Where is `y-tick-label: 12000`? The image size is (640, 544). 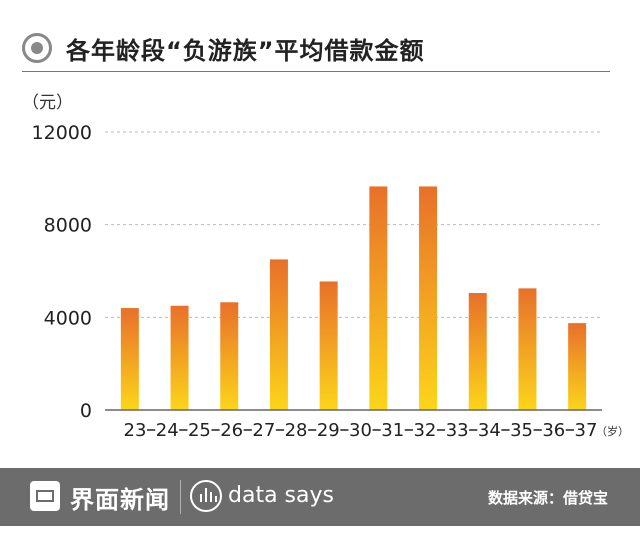 y-tick-label: 12000 is located at coordinates (62, 133).